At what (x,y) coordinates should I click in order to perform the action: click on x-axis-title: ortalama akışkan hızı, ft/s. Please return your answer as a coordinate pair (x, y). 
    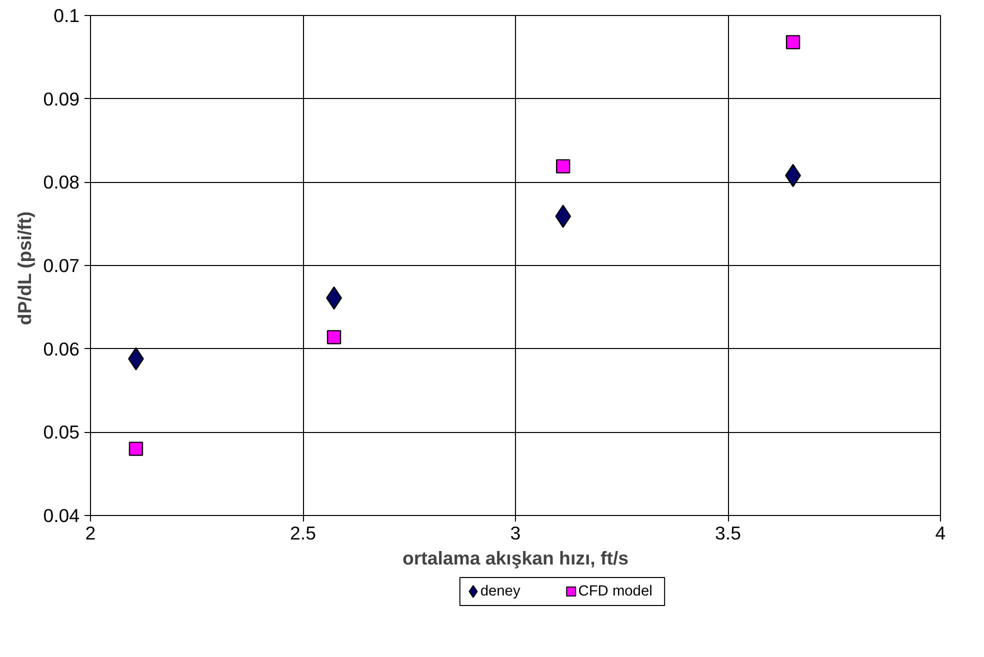
    Looking at the image, I should click on (515, 558).